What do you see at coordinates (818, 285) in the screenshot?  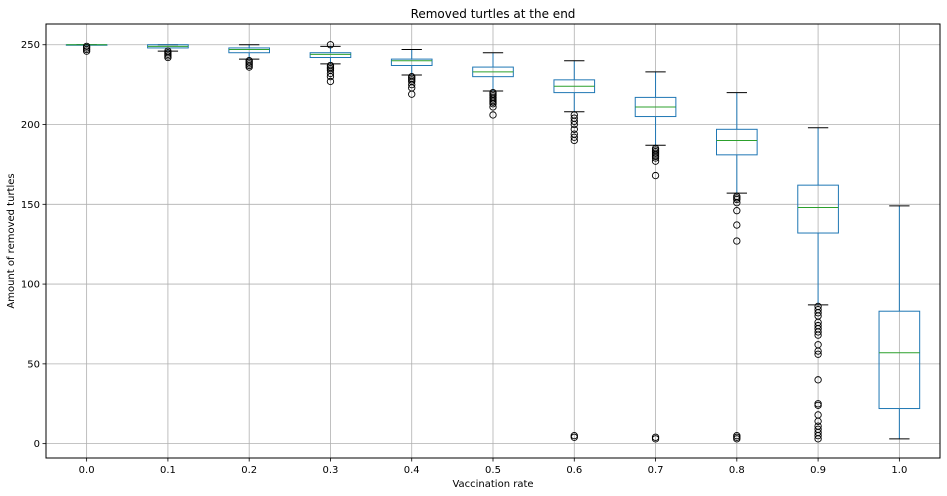 I see `box-group-0.9` at bounding box center [818, 285].